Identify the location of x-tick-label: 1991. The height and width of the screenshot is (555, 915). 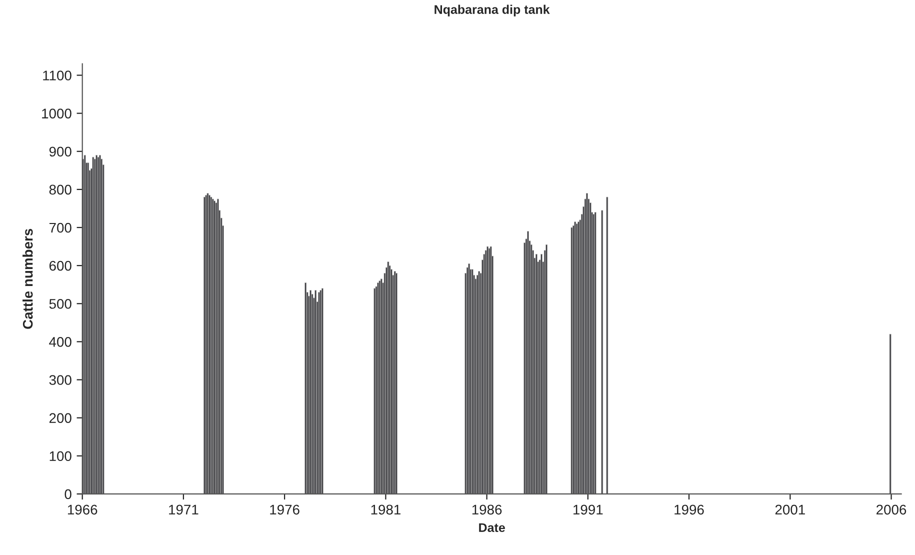
(588, 509).